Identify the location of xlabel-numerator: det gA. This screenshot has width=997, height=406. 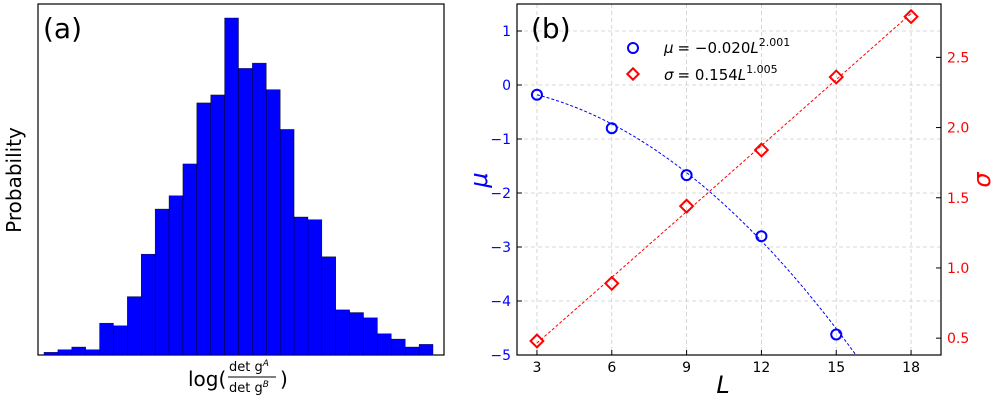
(249, 367).